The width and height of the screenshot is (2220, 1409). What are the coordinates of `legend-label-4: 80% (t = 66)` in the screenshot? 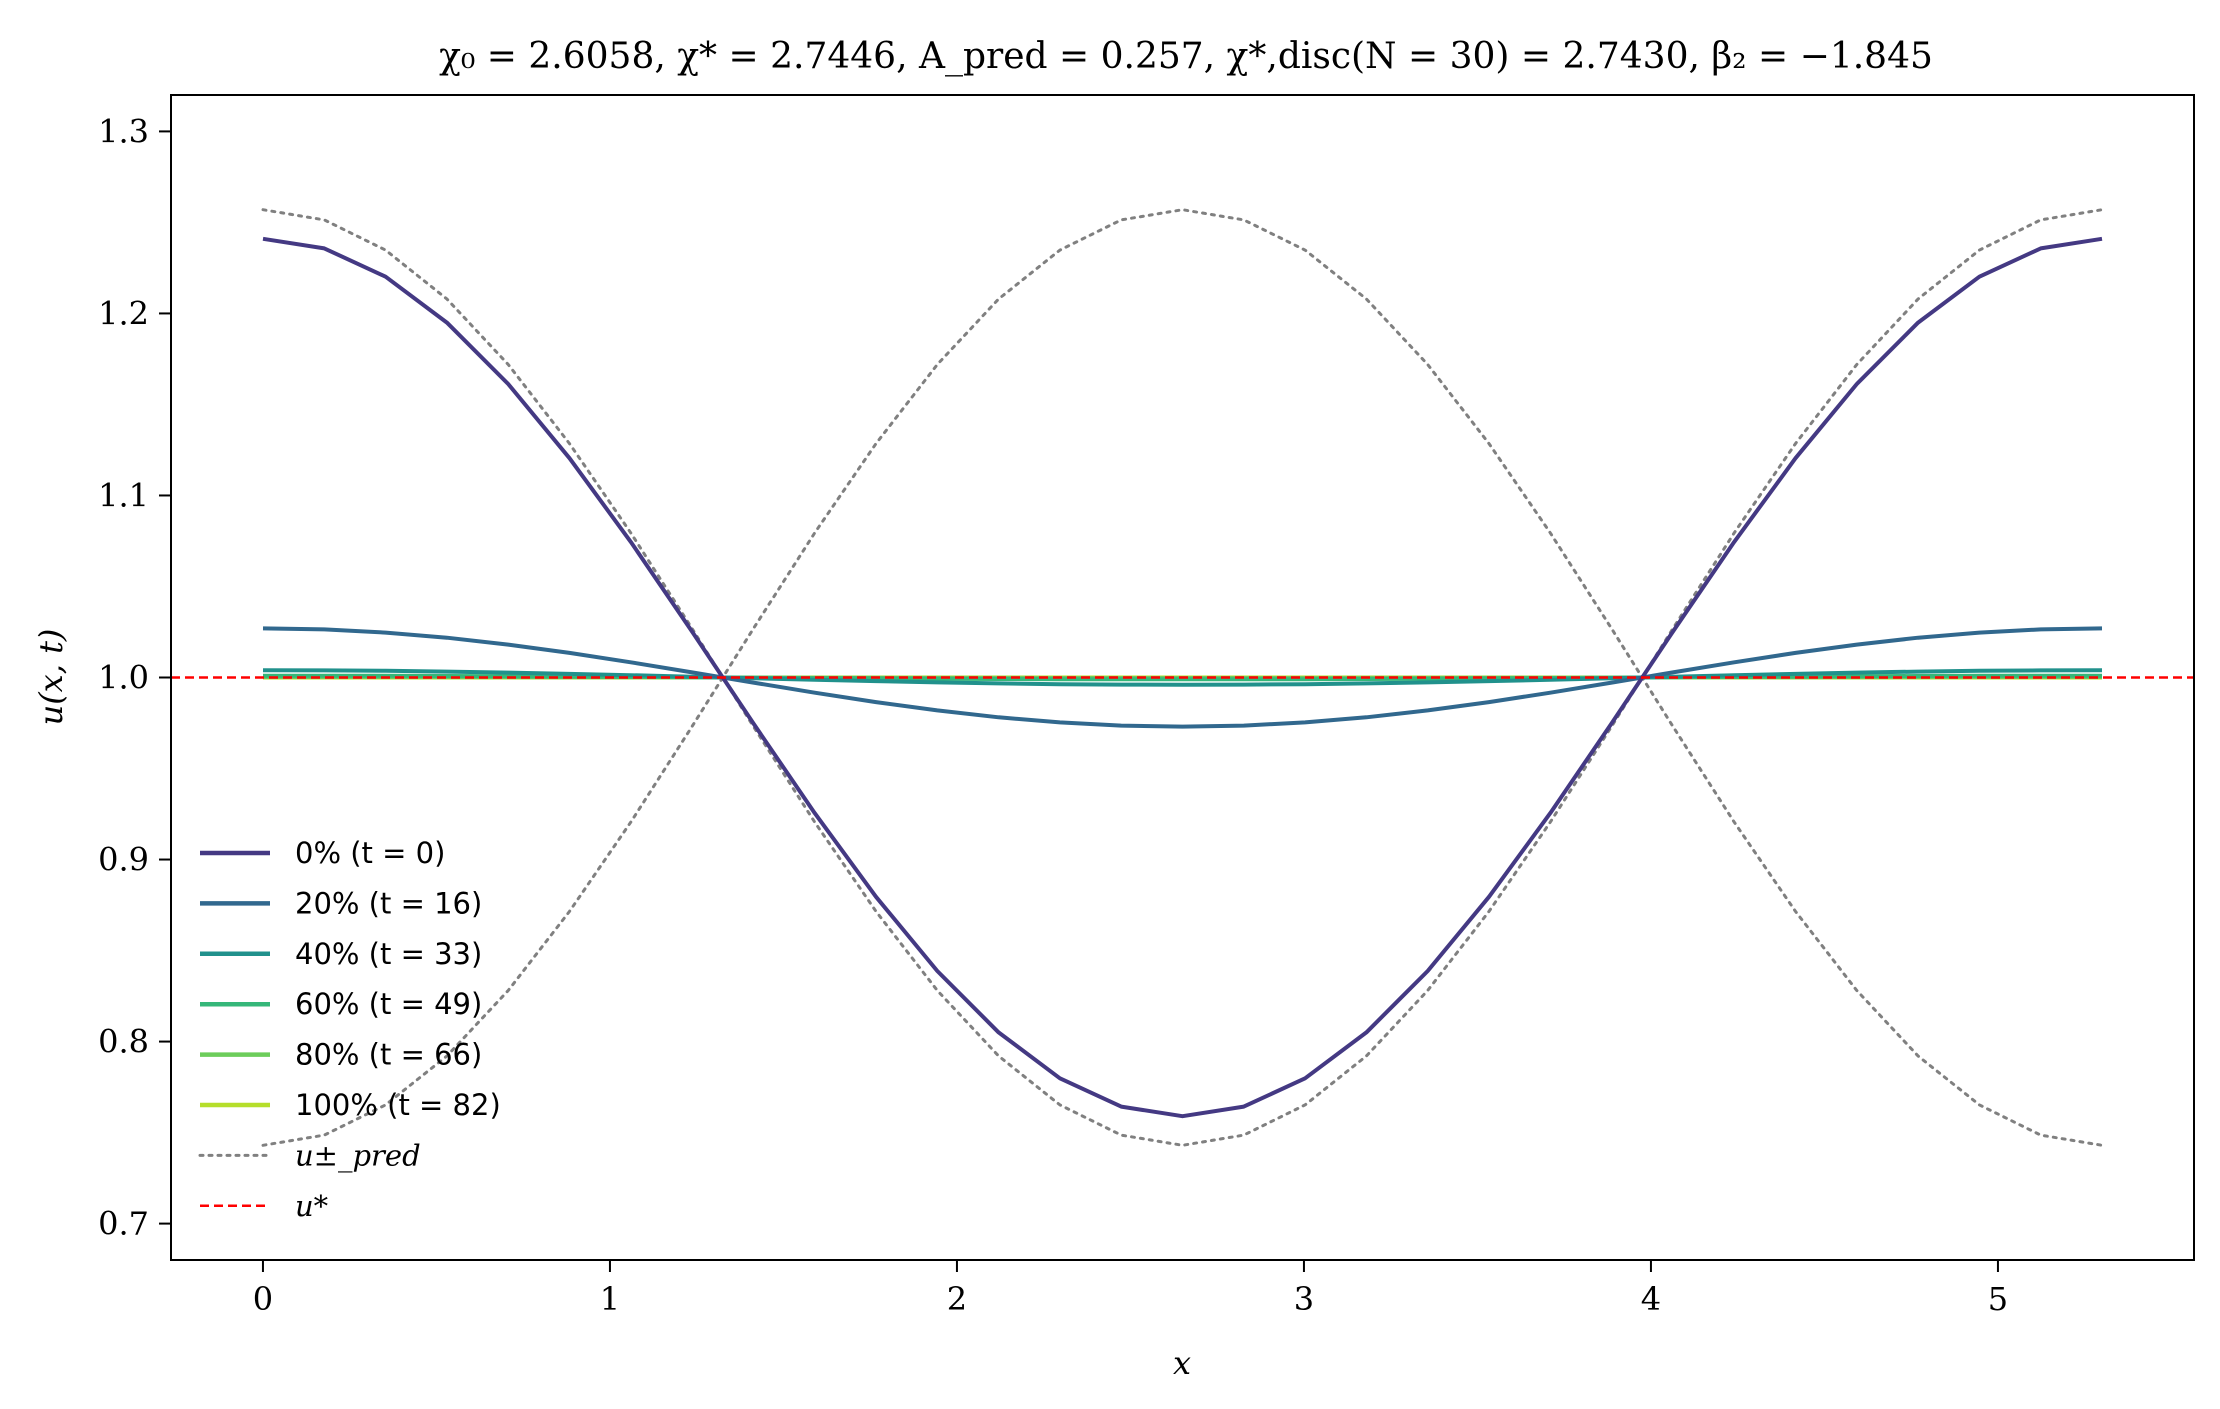 It's located at (388, 1055).